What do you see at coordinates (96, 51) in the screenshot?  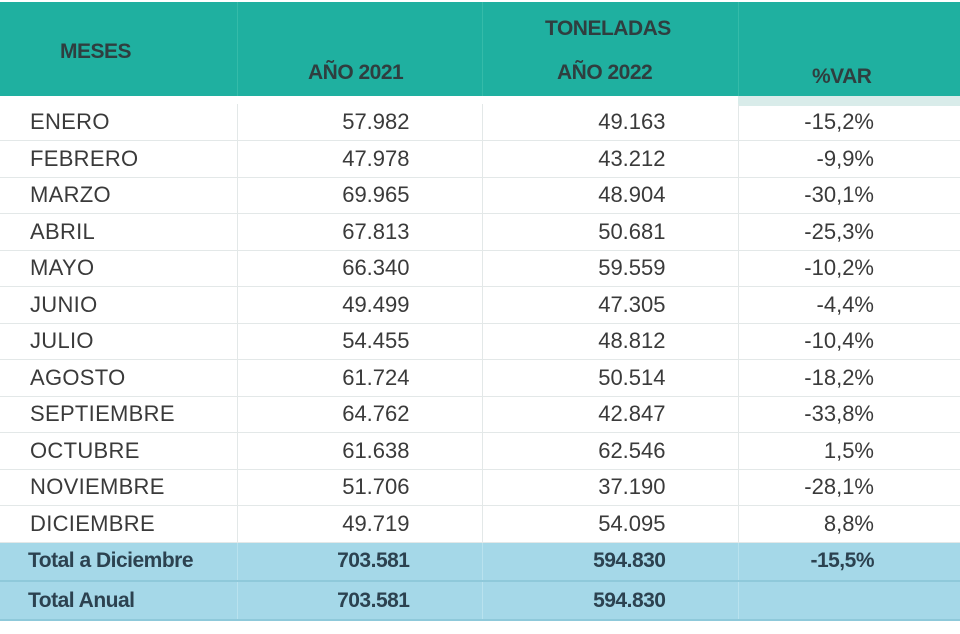 I see `header-meses: MESES` at bounding box center [96, 51].